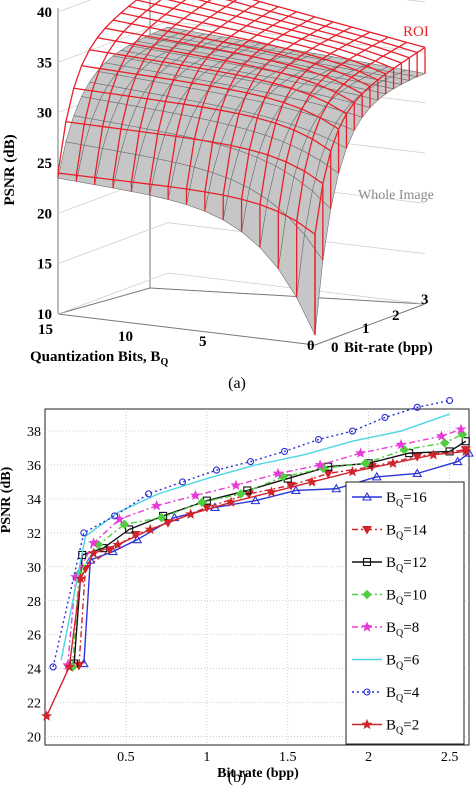 Image resolution: width=474 pixels, height=789 pixels. Describe the element at coordinates (34, 568) in the screenshot. I see `y-tick: 30` at that location.